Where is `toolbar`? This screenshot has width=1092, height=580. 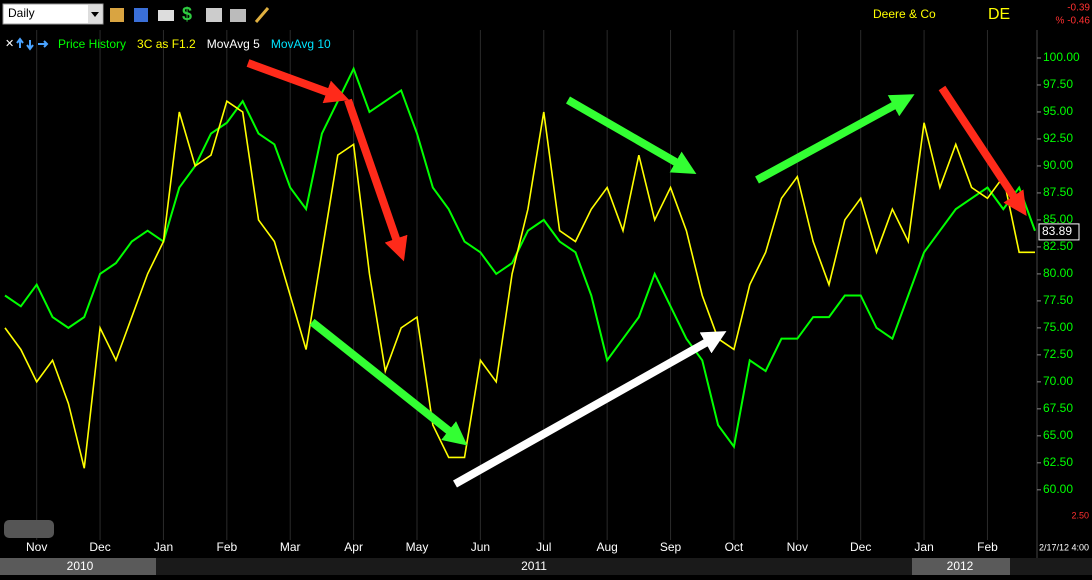 toolbar is located at coordinates (546, 15).